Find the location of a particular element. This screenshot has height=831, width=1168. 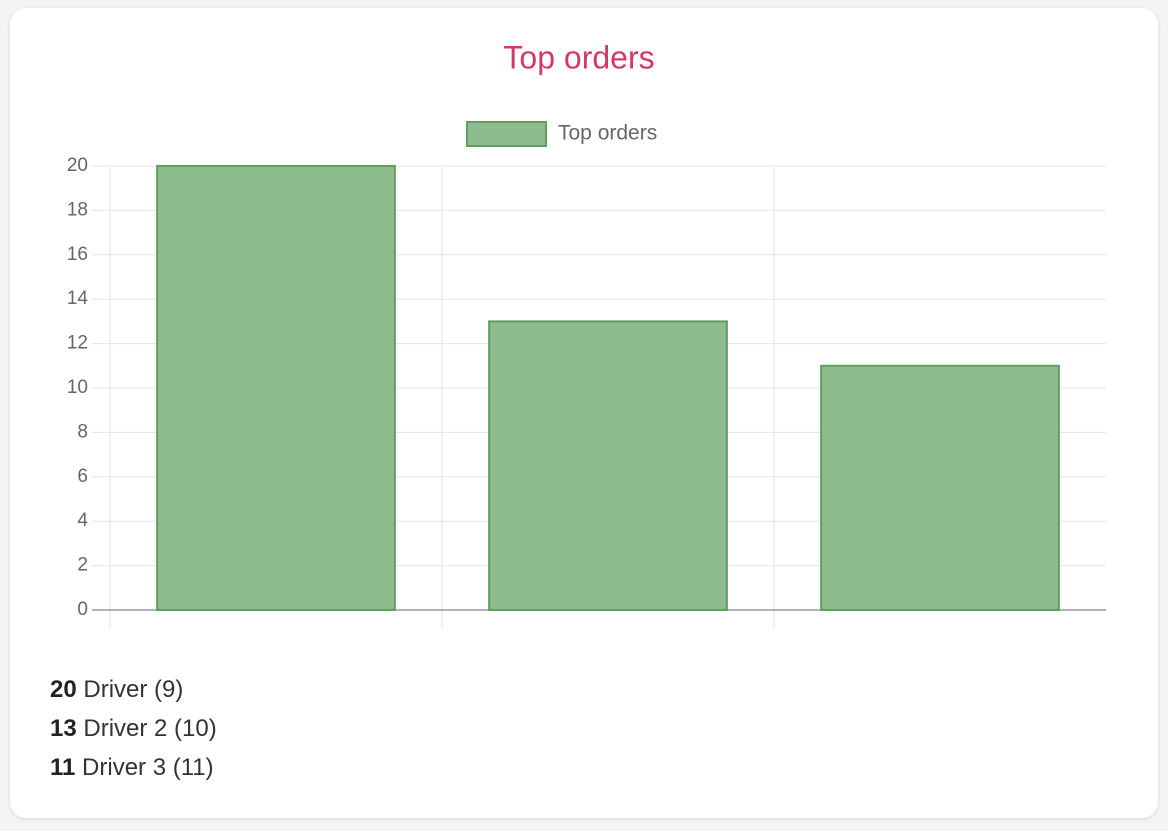

driver-label: Driver (9) is located at coordinates (133, 689).